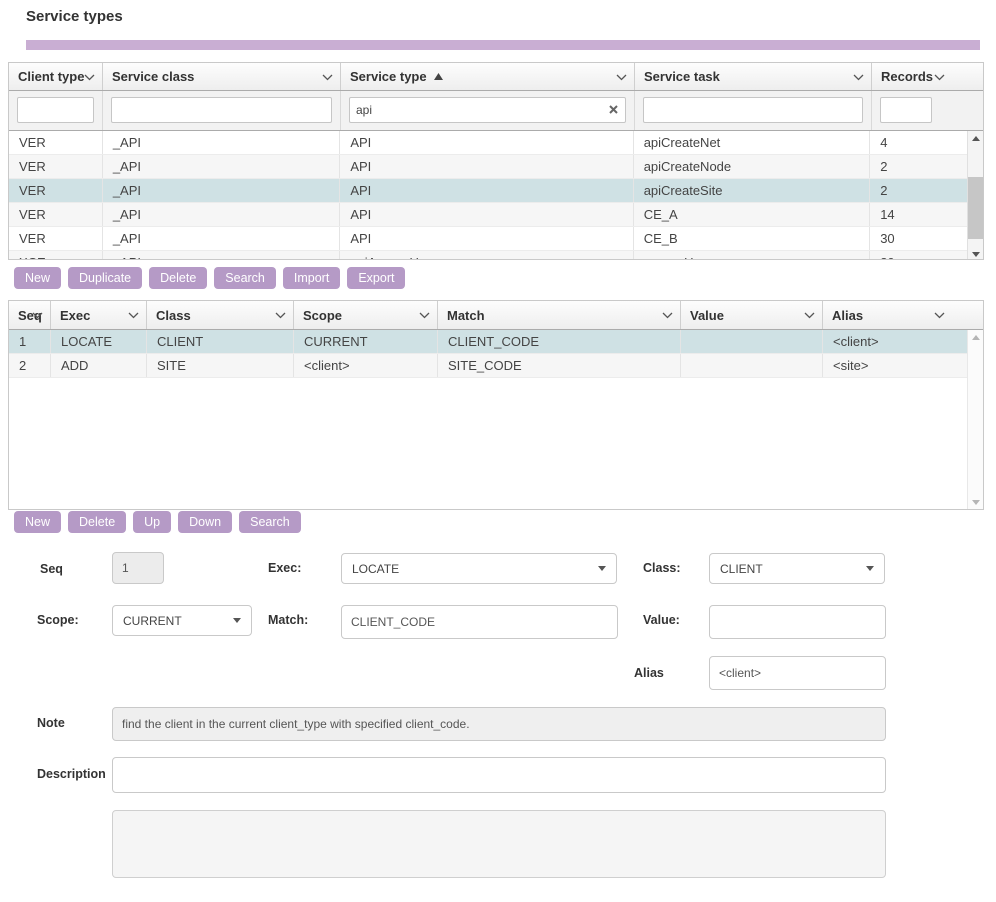  What do you see at coordinates (488, 167) in the screenshot?
I see `table-row: VER _API API apiCreateNode 2` at bounding box center [488, 167].